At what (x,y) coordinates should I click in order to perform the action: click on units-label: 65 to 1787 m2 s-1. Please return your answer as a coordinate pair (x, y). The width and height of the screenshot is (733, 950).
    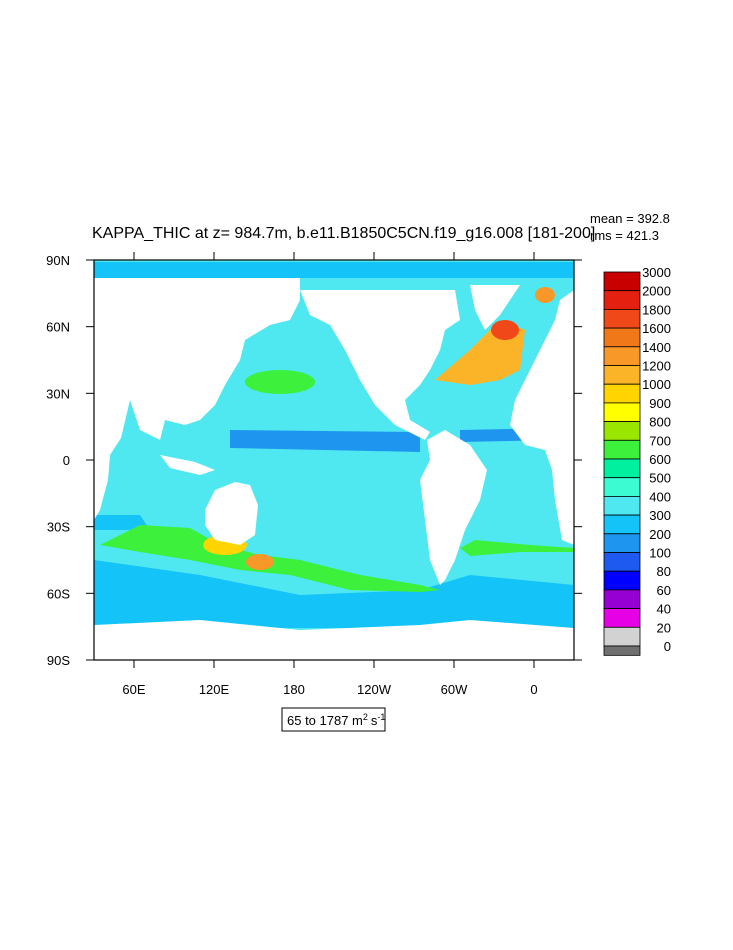
    Looking at the image, I should click on (336, 720).